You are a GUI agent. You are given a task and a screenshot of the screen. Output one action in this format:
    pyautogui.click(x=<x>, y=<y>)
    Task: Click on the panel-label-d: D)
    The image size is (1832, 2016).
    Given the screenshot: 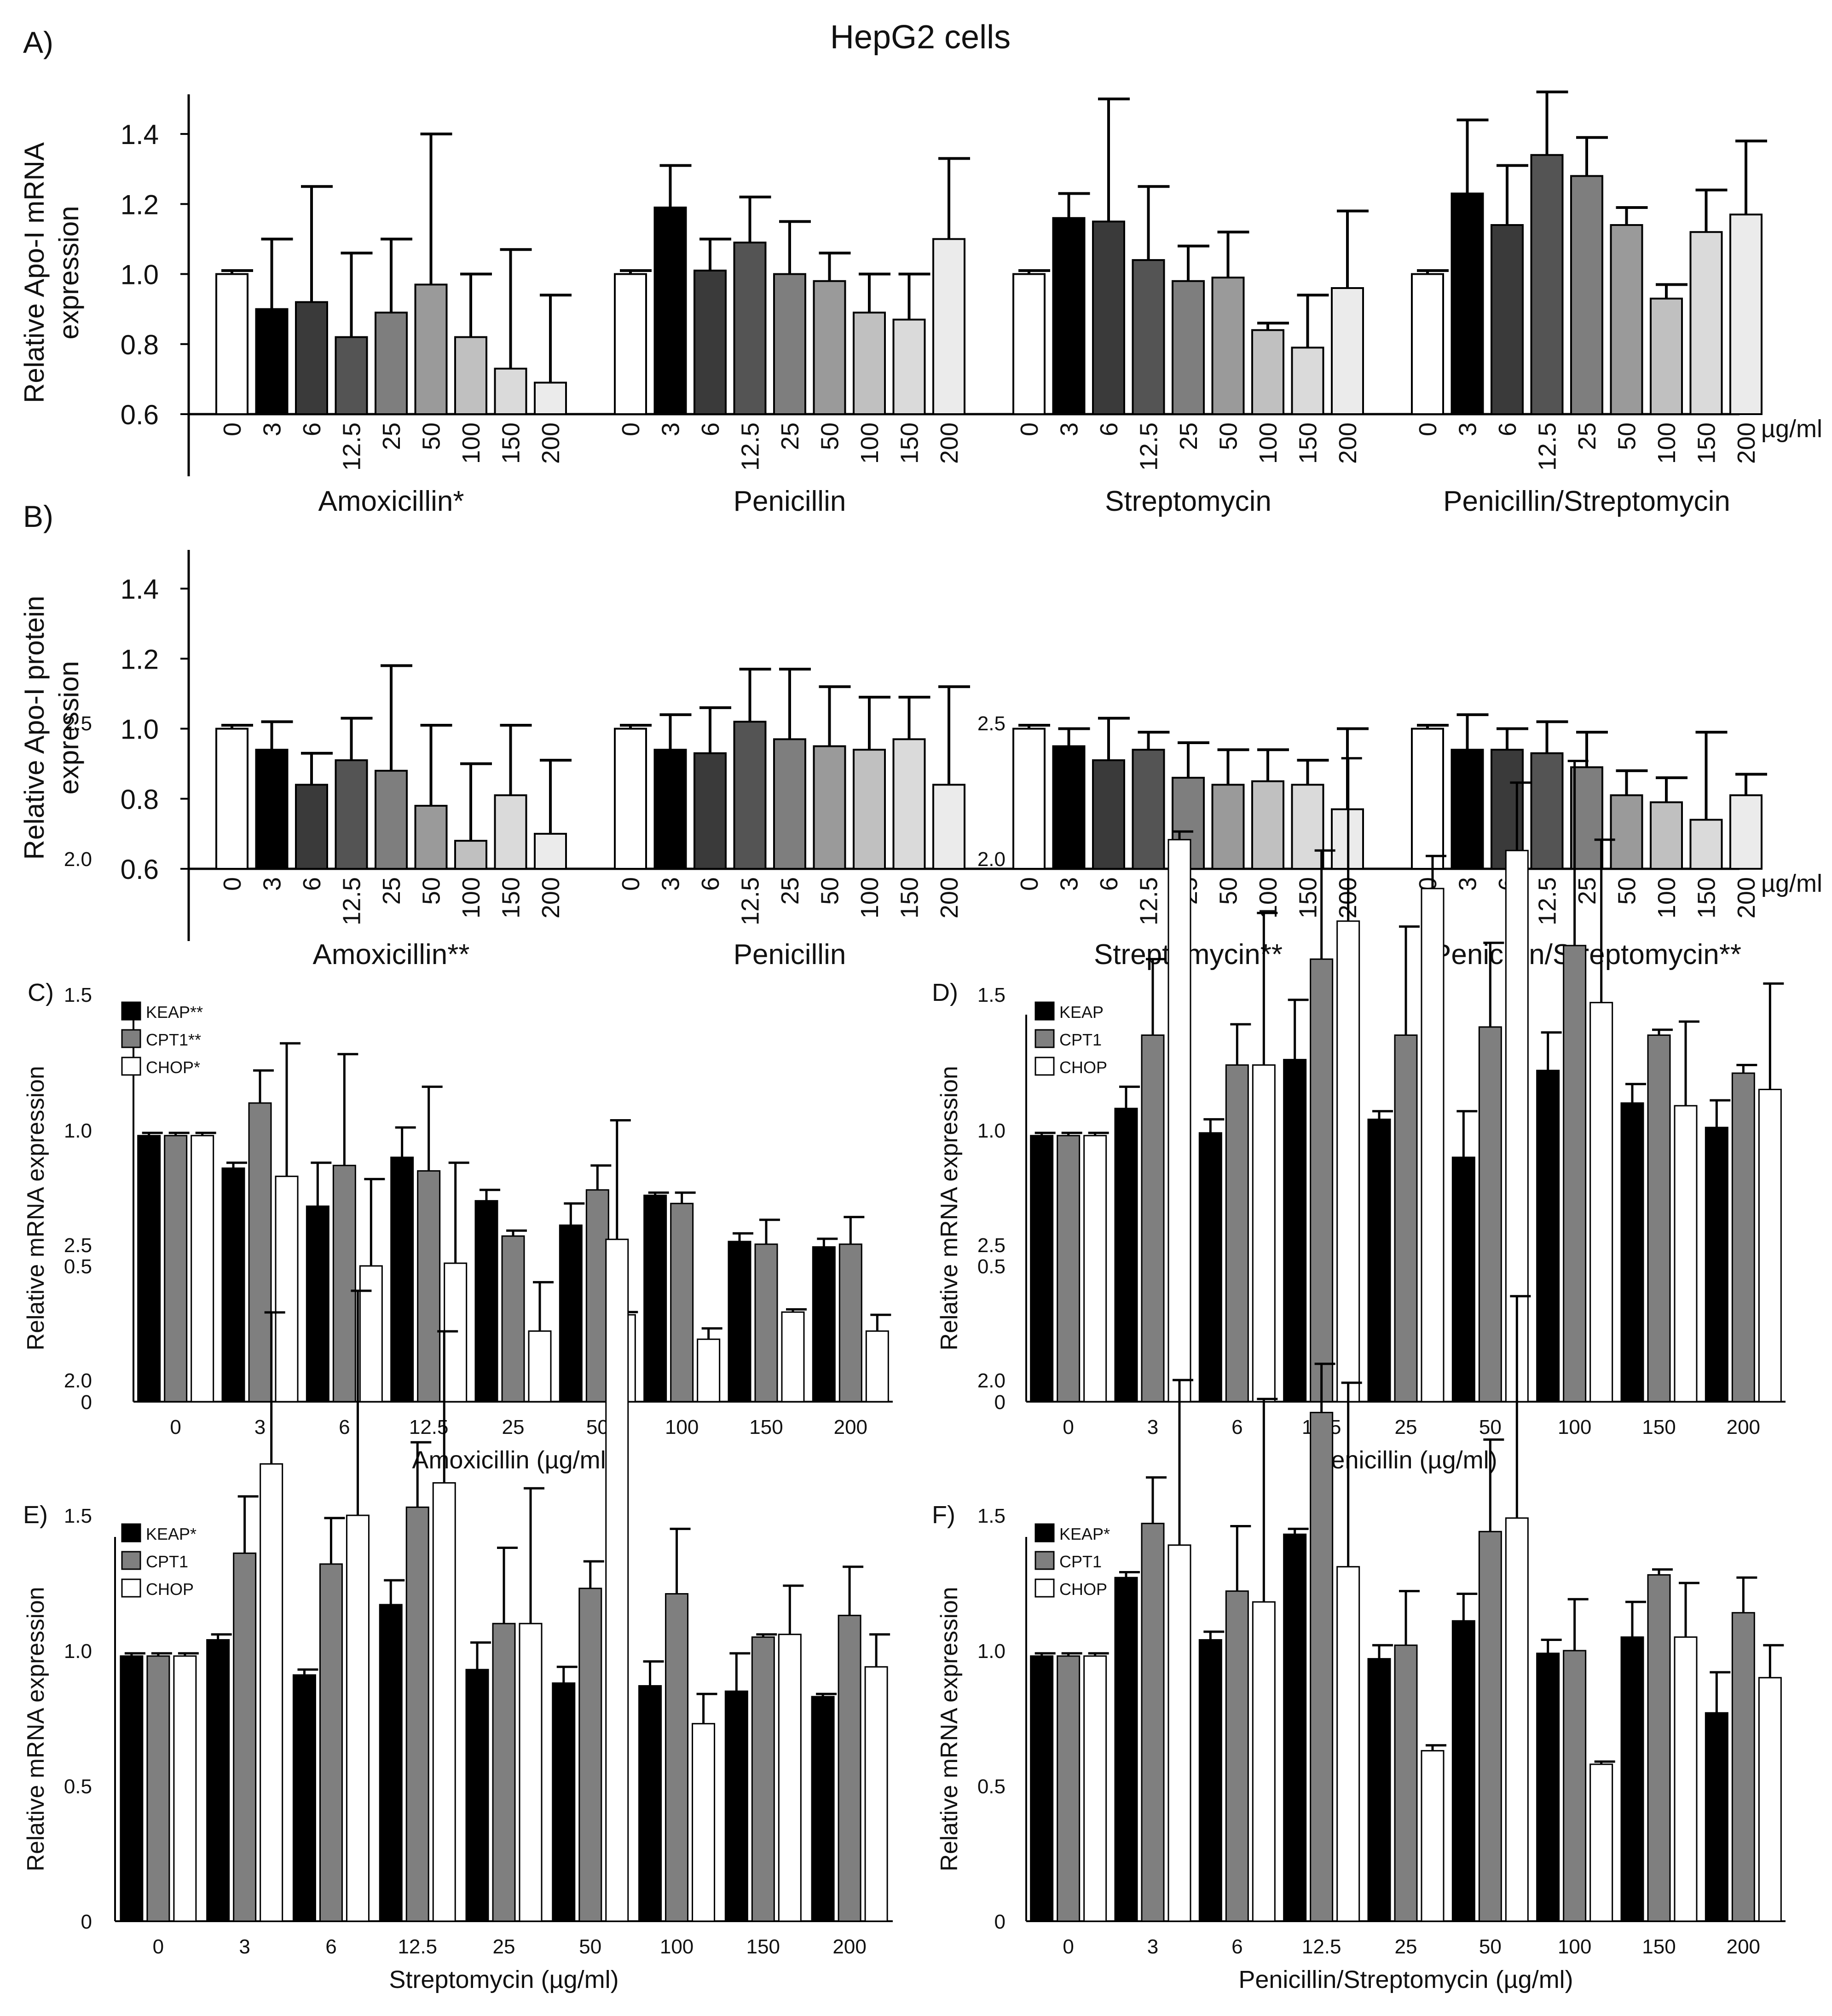 What is the action you would take?
    pyautogui.click(x=945, y=993)
    